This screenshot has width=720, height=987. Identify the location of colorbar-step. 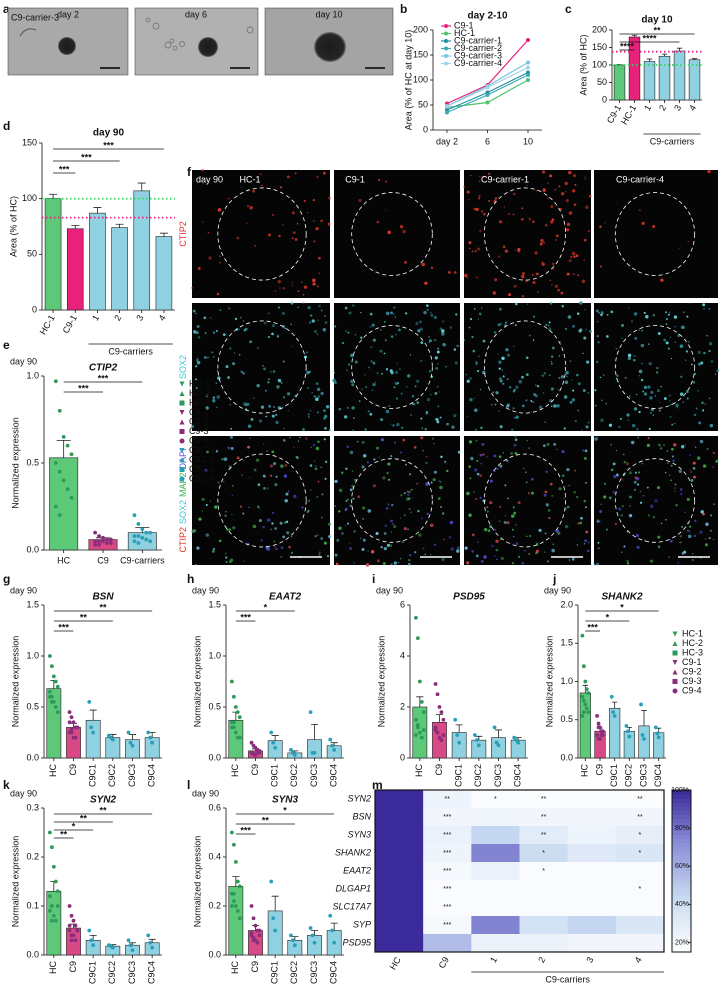
(681, 893).